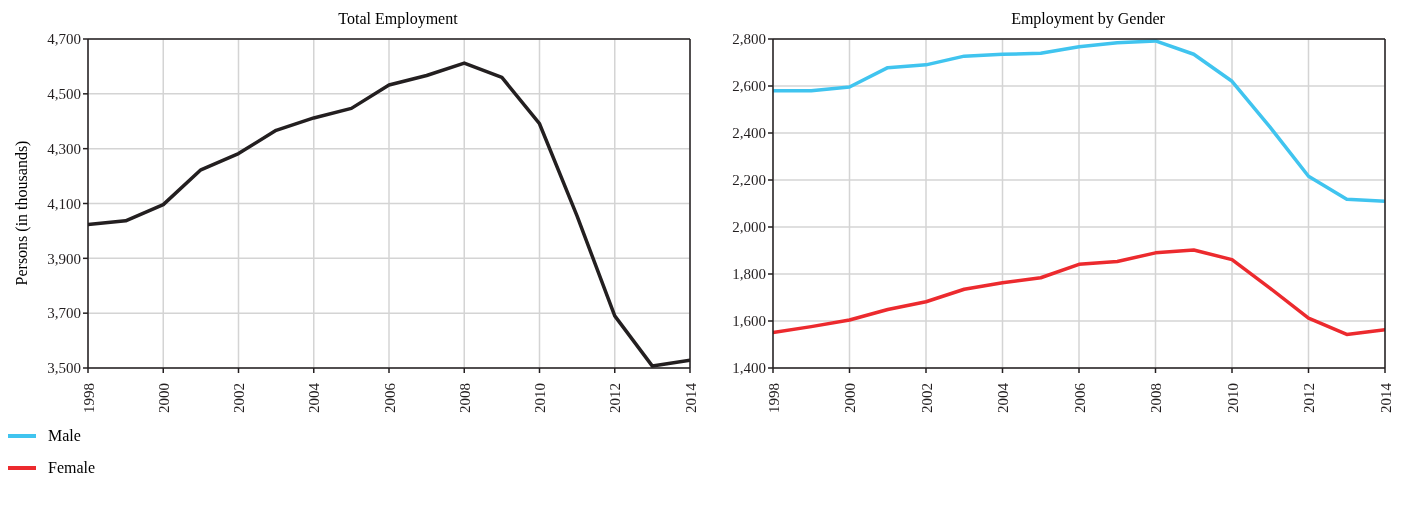 The height and width of the screenshot is (507, 1416). What do you see at coordinates (749, 180) in the screenshot?
I see `y-tick-label: 2,200` at bounding box center [749, 180].